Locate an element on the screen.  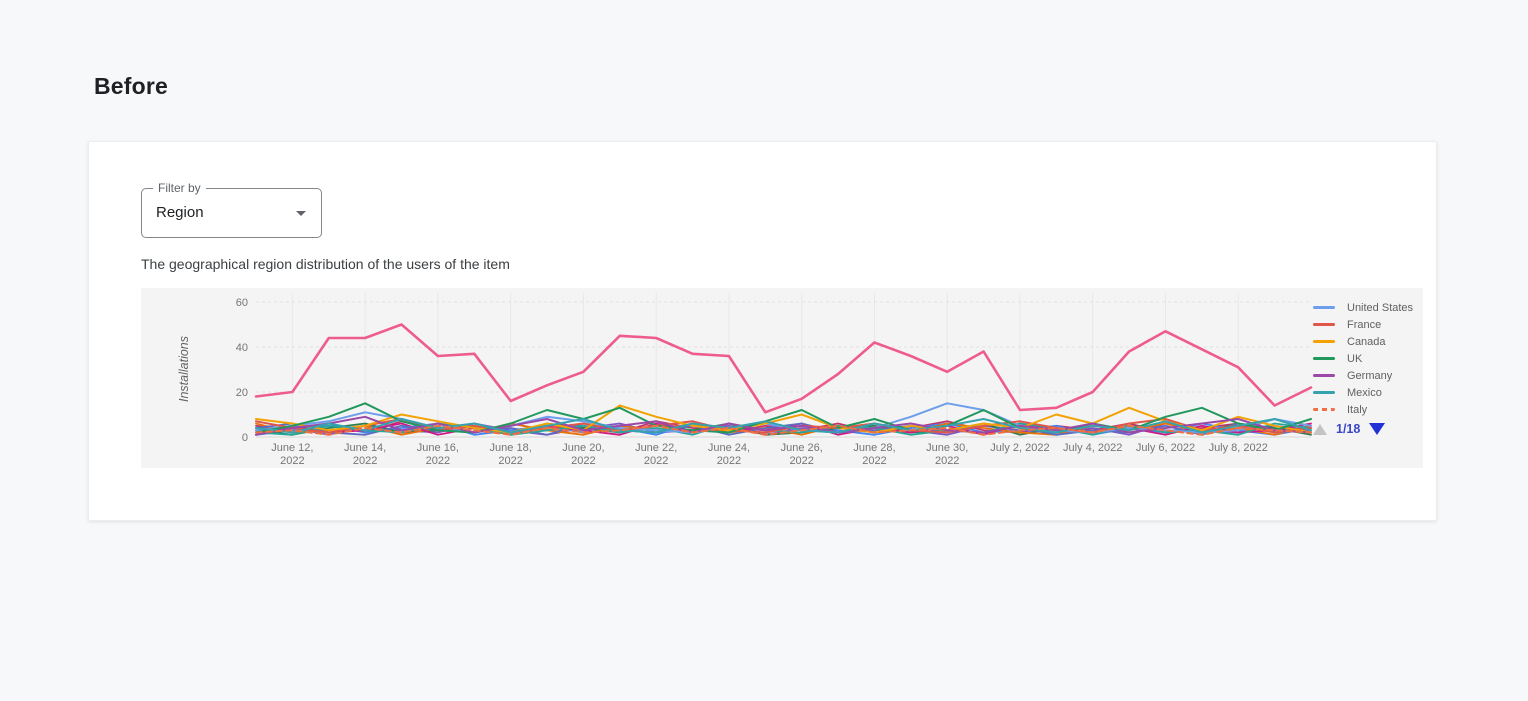
svg-text: July 2, 2022 is located at coordinates (1019, 448).